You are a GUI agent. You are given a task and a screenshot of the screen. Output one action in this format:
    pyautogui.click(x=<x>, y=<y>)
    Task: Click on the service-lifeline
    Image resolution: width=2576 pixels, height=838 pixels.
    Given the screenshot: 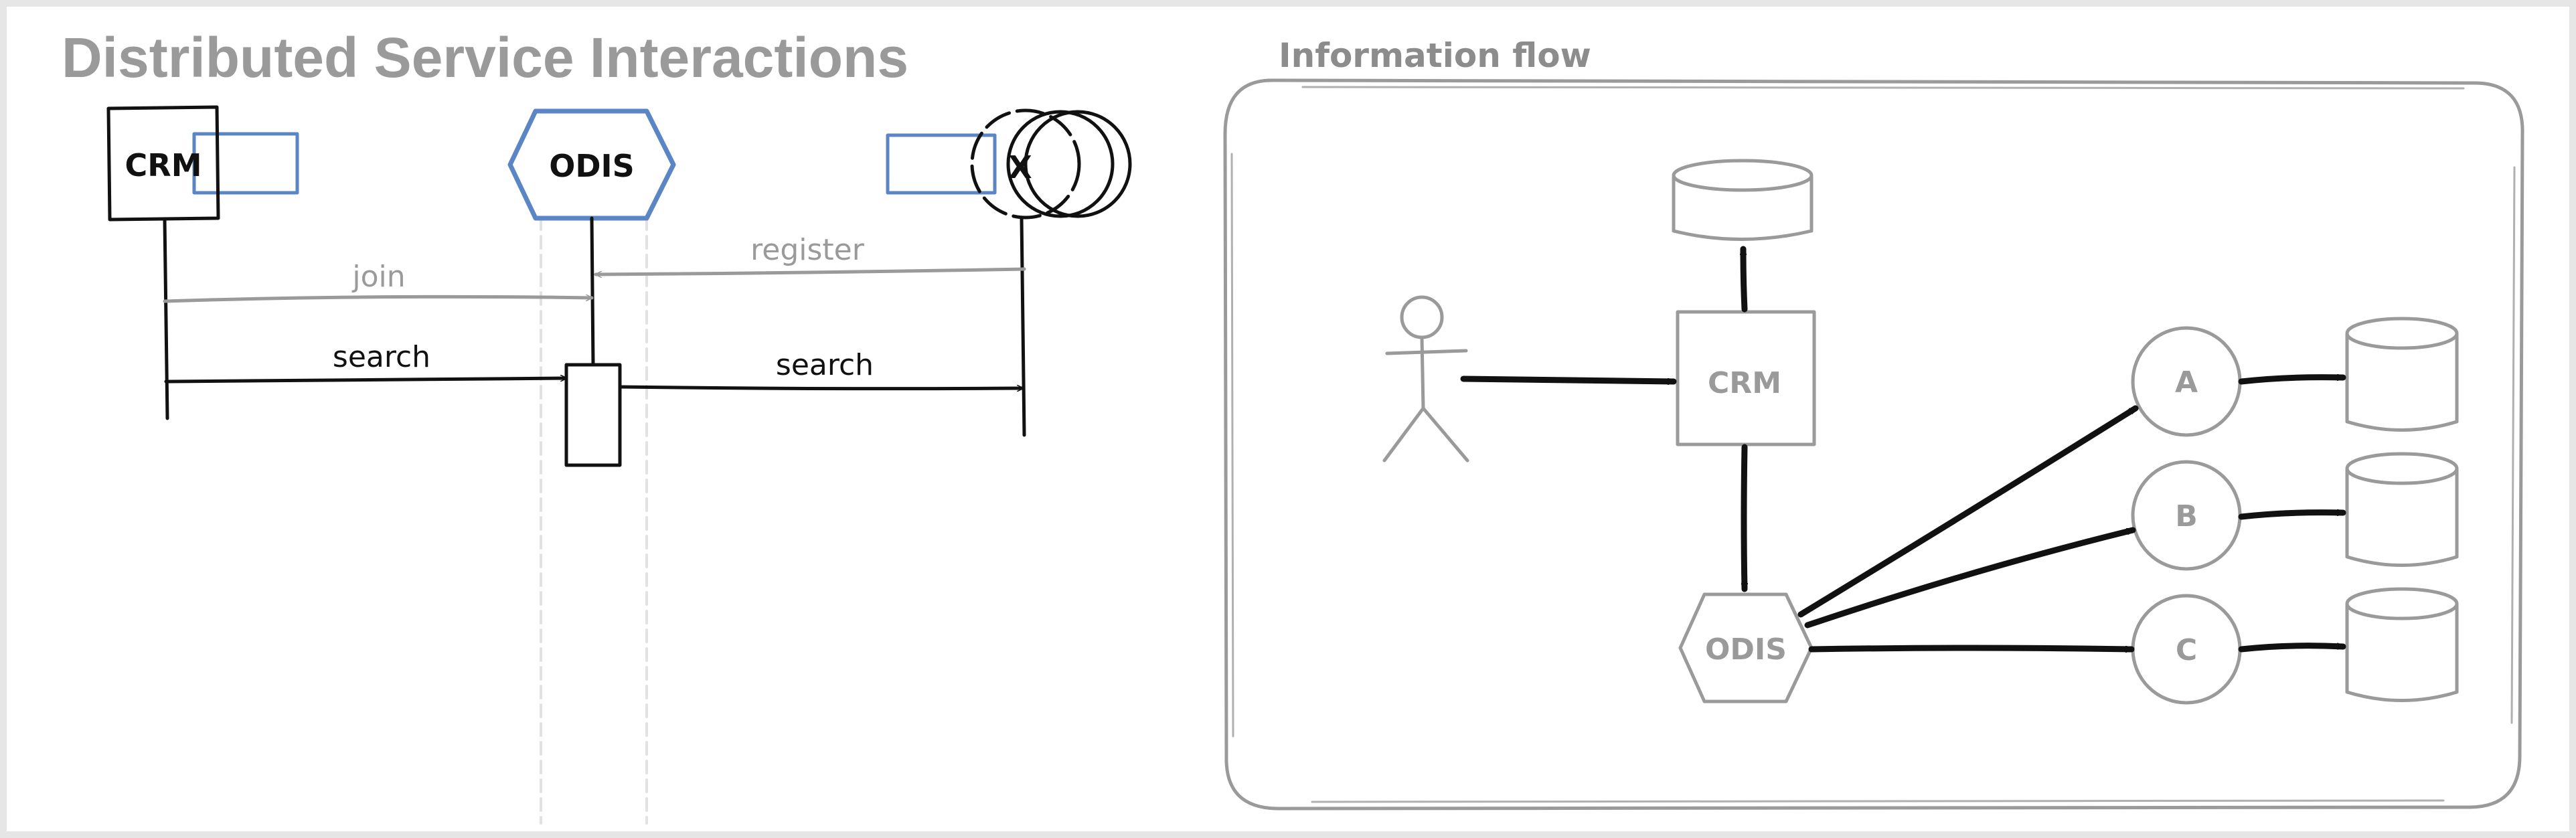 What is the action you would take?
    pyautogui.click(x=1023, y=326)
    